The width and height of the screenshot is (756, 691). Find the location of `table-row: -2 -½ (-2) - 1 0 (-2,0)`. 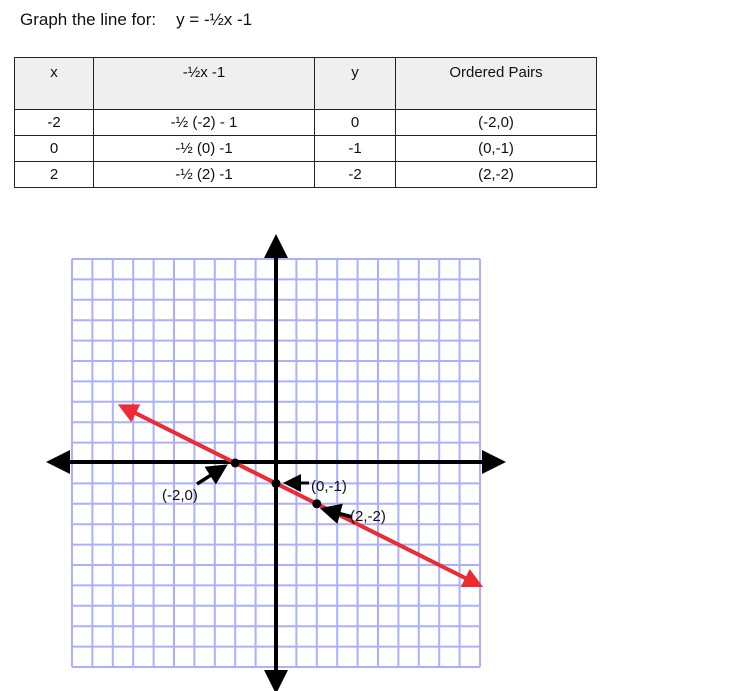

table-row: -2 -½ (-2) - 1 0 (-2,0) is located at coordinates (305, 122).